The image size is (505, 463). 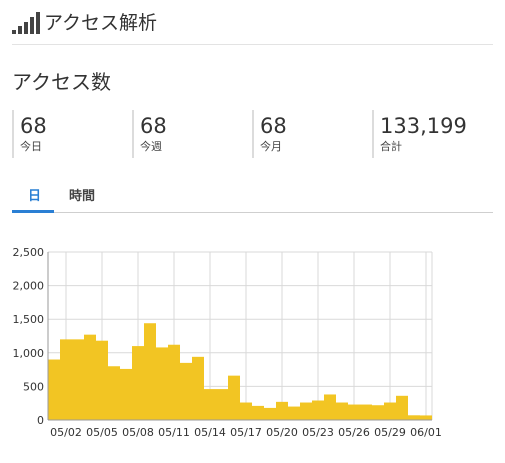 I want to click on section-title: アクセス数, so click(x=61, y=82).